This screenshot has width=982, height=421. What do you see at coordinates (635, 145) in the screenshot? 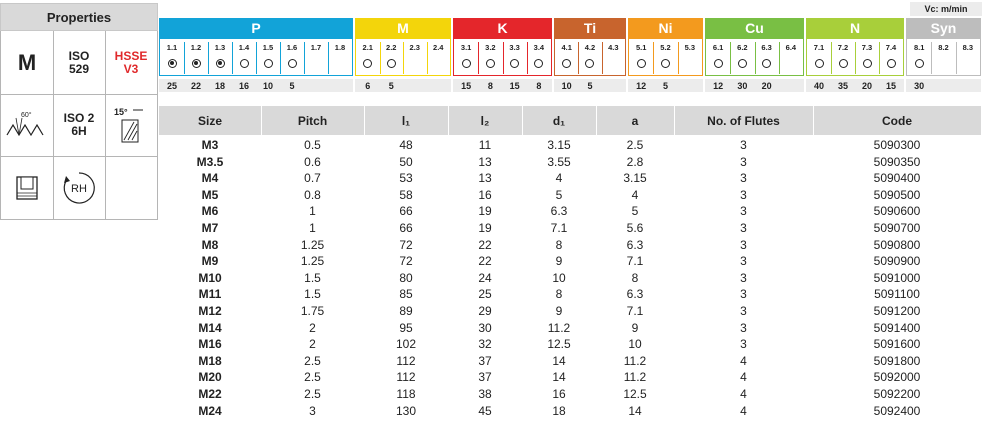
I see `table-cell: 2.5` at bounding box center [635, 145].